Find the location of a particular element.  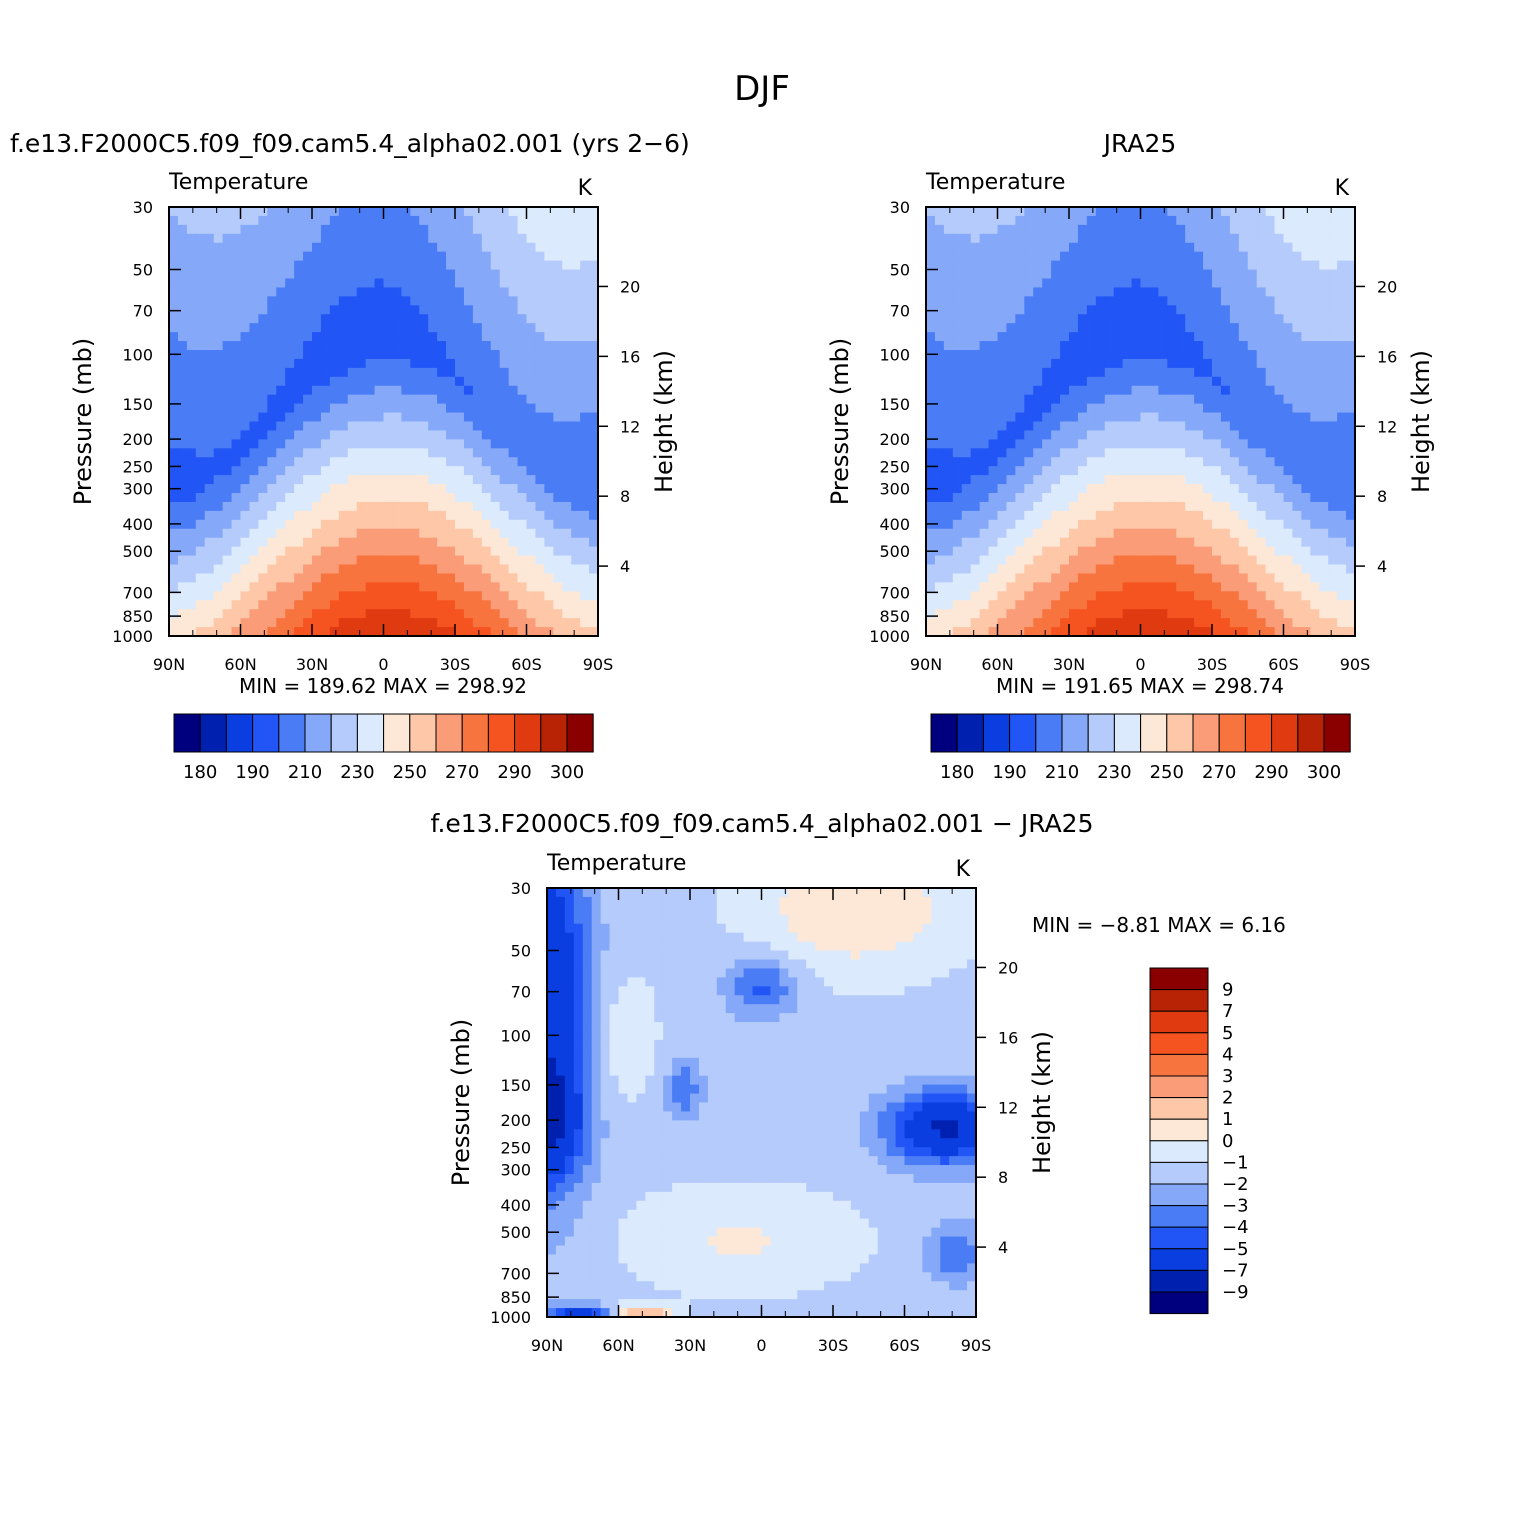

y-axis-label: Pressure (mb) is located at coordinates (83, 421).